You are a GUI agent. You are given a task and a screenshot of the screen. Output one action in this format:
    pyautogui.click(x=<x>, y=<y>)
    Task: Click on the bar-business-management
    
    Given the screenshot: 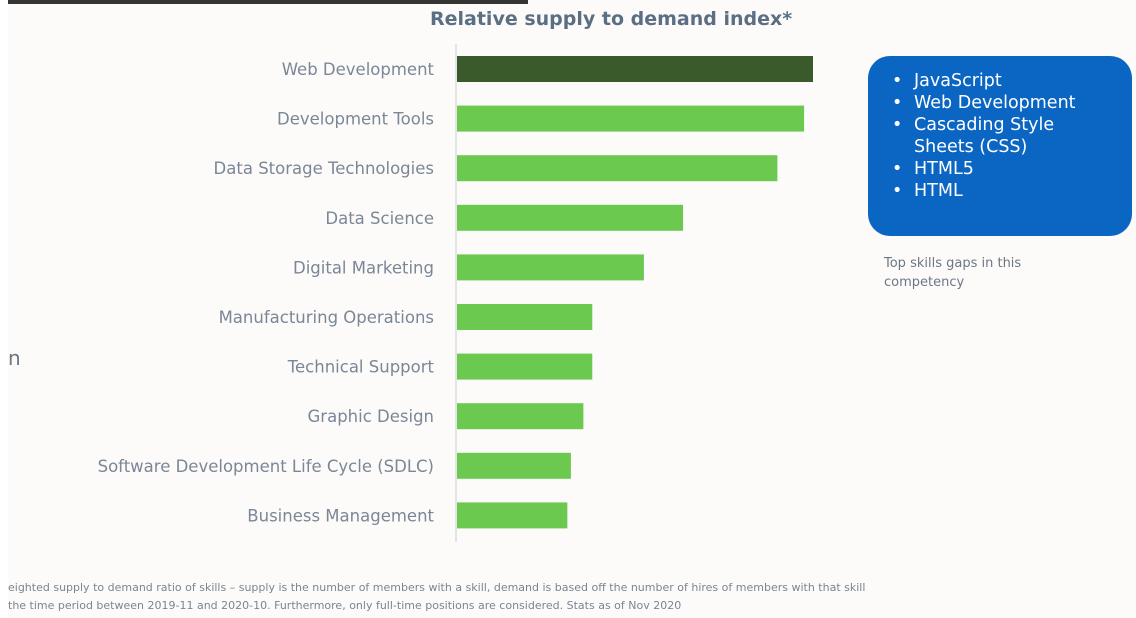 What is the action you would take?
    pyautogui.click(x=512, y=515)
    